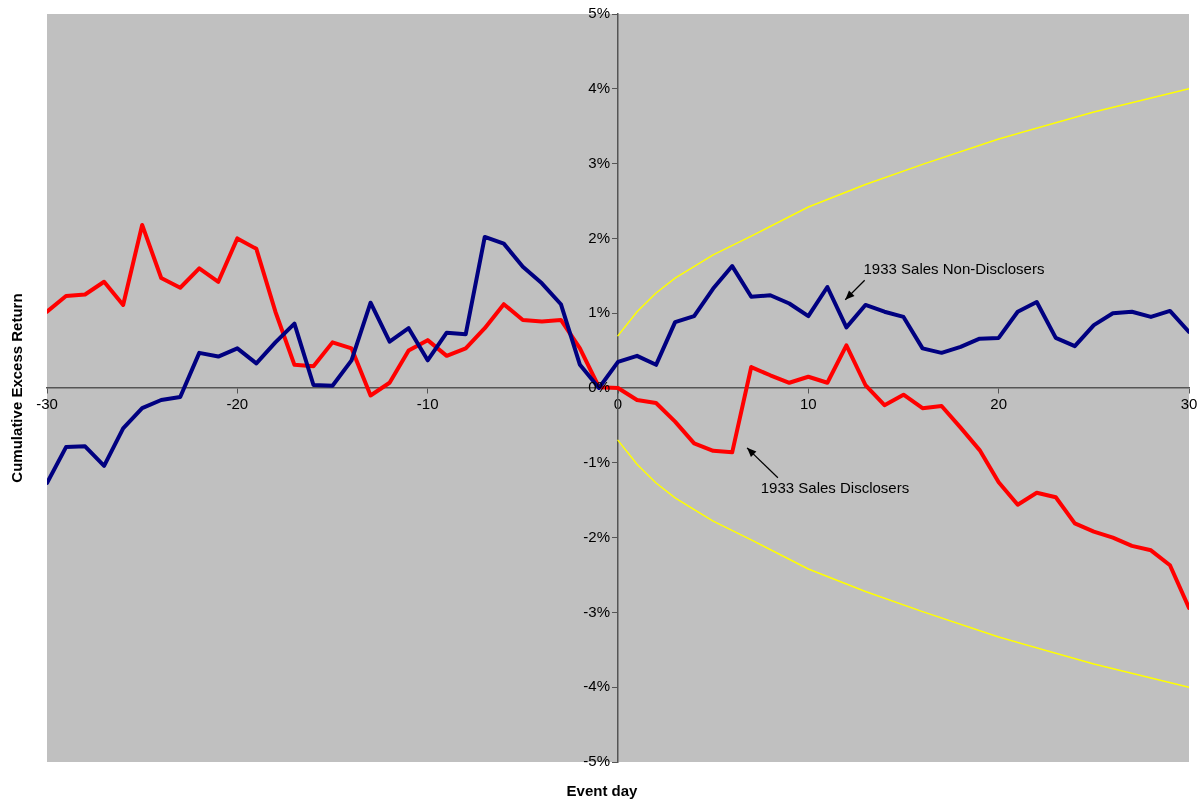  Describe the element at coordinates (599, 237) in the screenshot. I see `y-tick-label: 2%` at that location.